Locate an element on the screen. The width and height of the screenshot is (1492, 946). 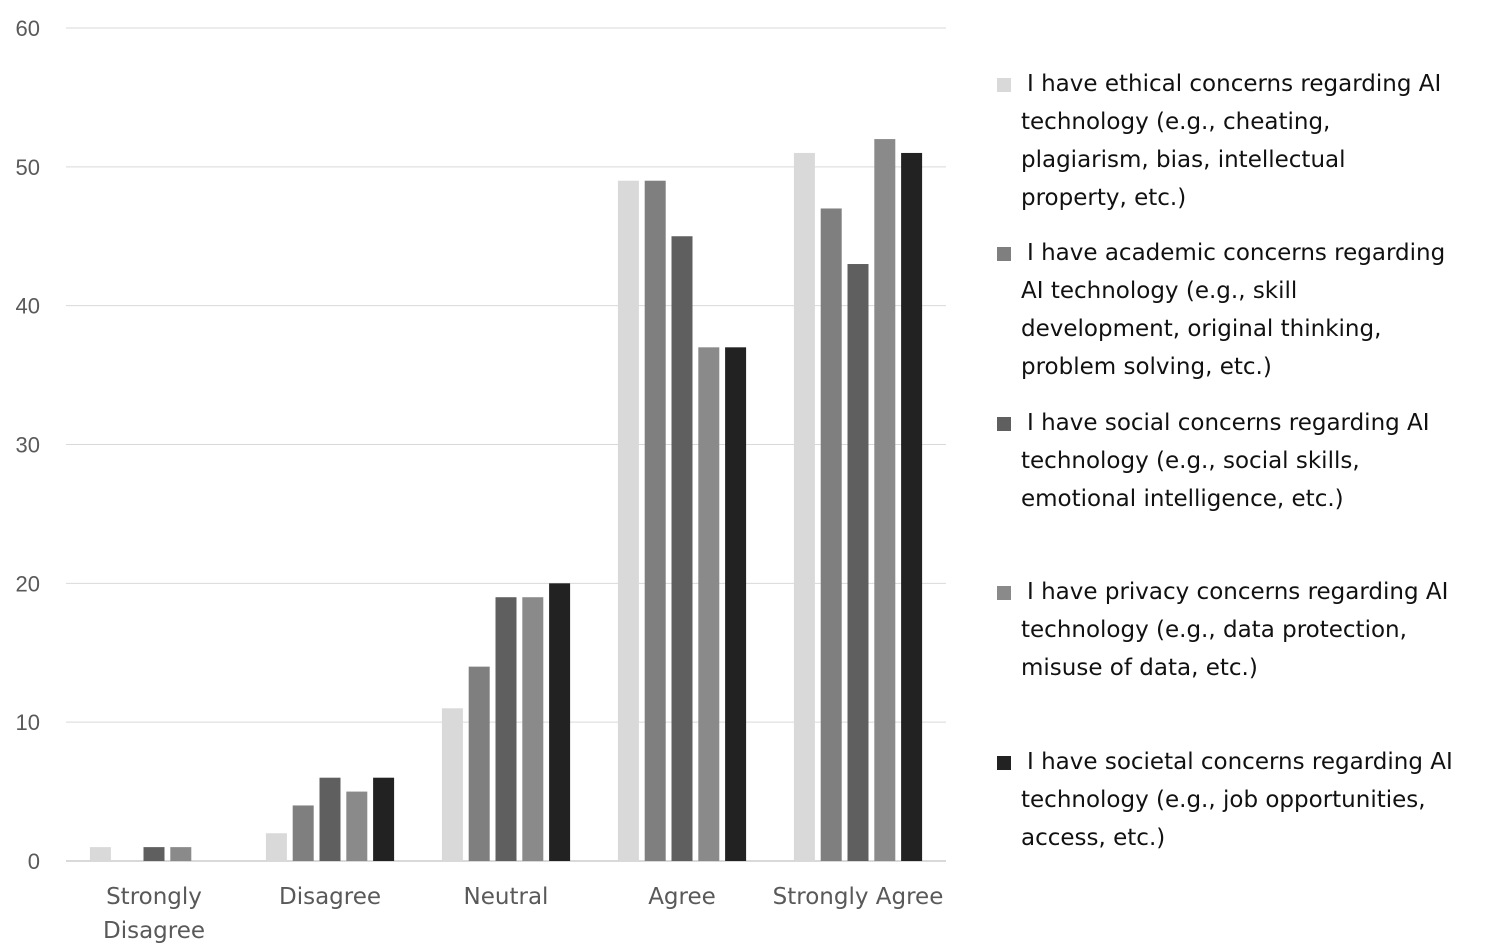
legend-label: I have societal concerns regarding AI is located at coordinates (1240, 762).